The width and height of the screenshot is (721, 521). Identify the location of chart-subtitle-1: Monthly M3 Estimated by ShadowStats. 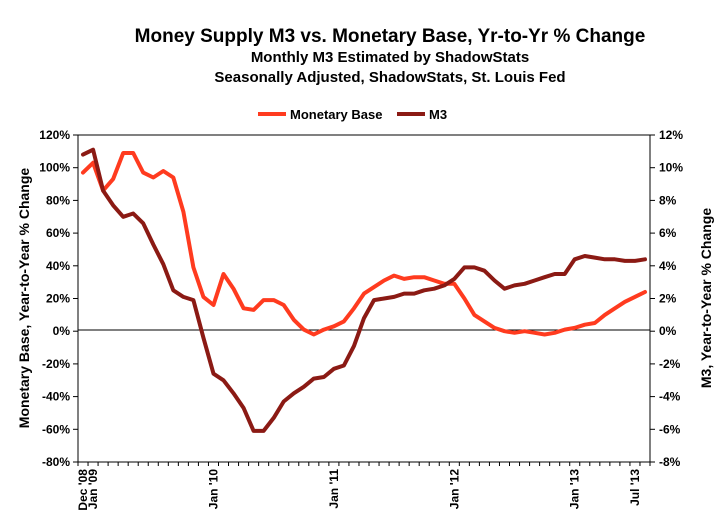
(390, 57).